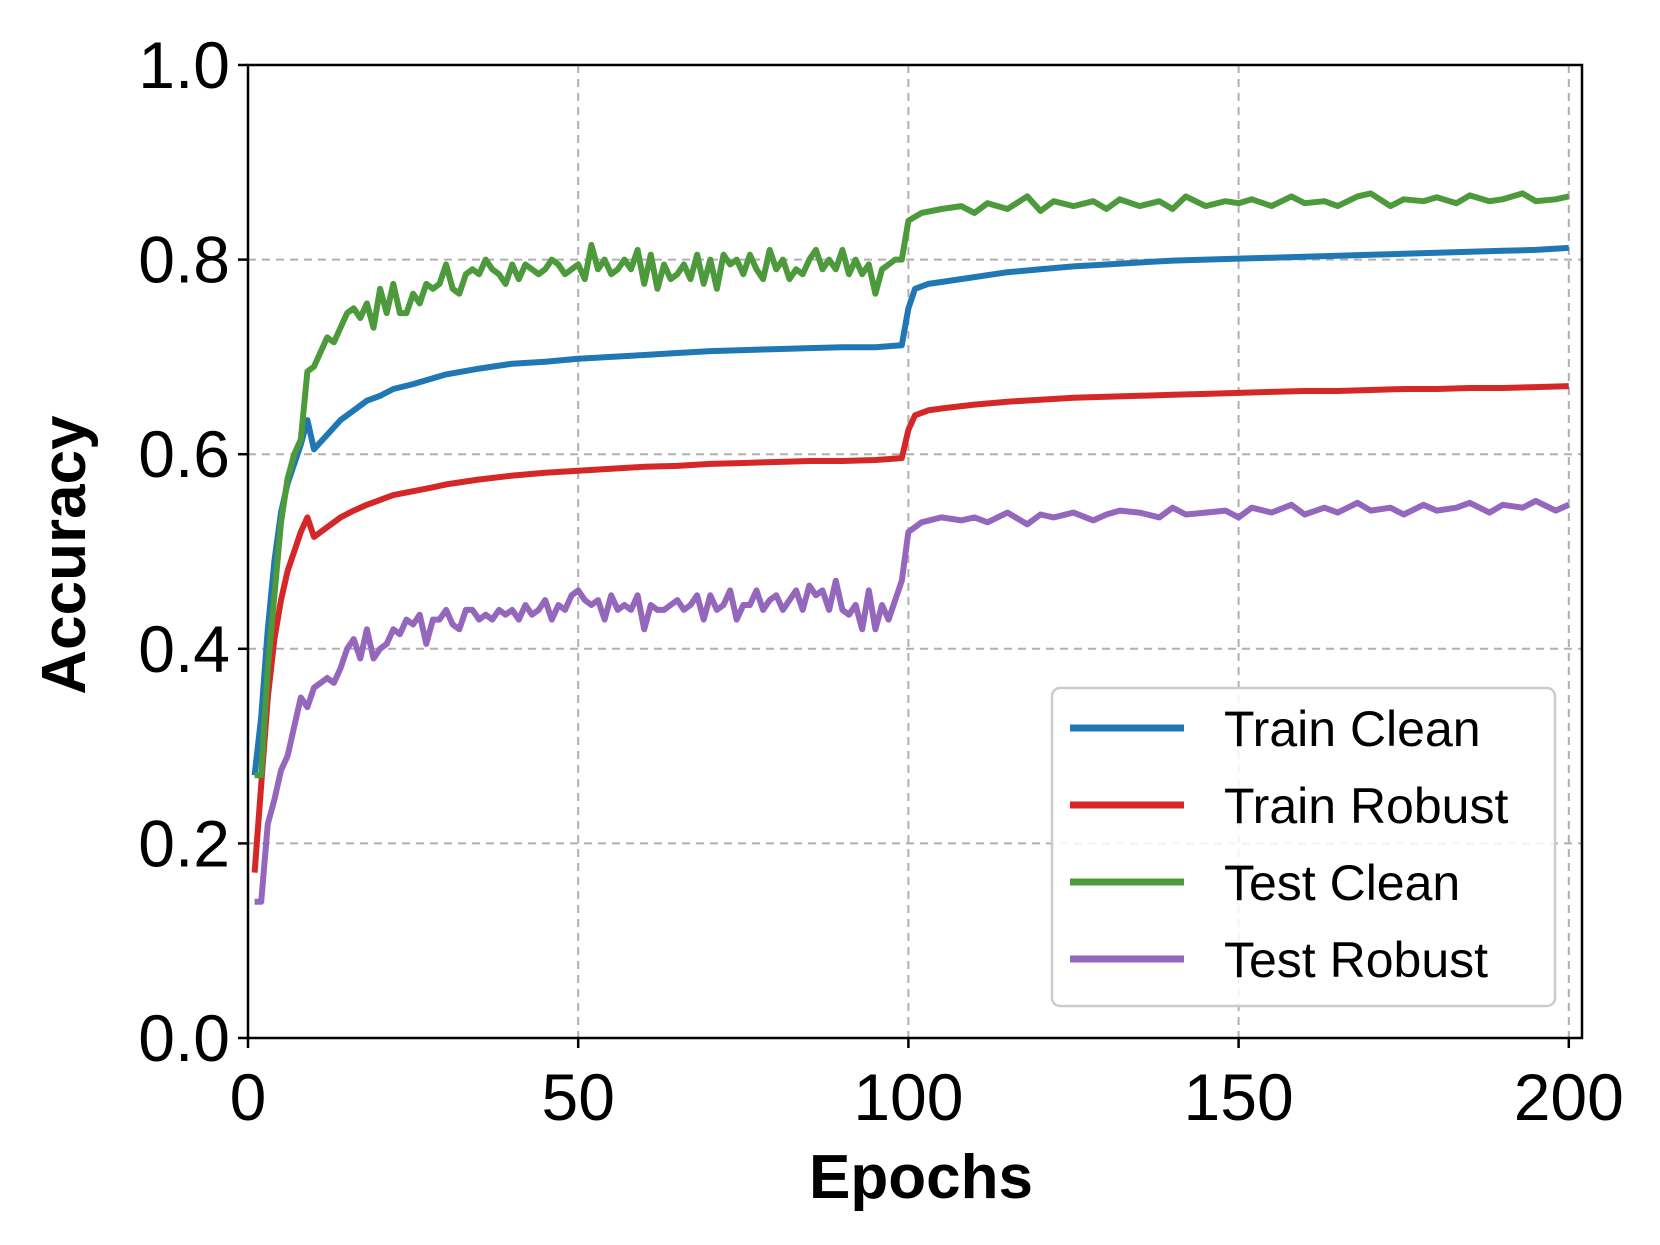 This screenshot has width=1660, height=1245. I want to click on x-tick-label: 0, so click(248, 1097).